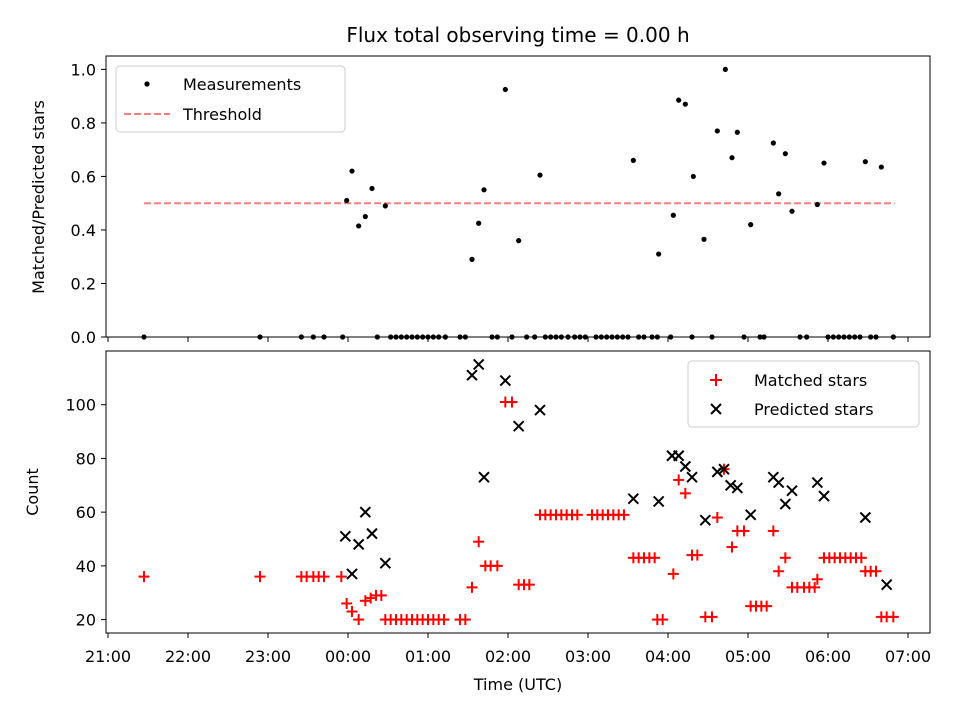 The width and height of the screenshot is (960, 720). Describe the element at coordinates (508, 339) in the screenshot. I see `top-x-ticks` at that location.